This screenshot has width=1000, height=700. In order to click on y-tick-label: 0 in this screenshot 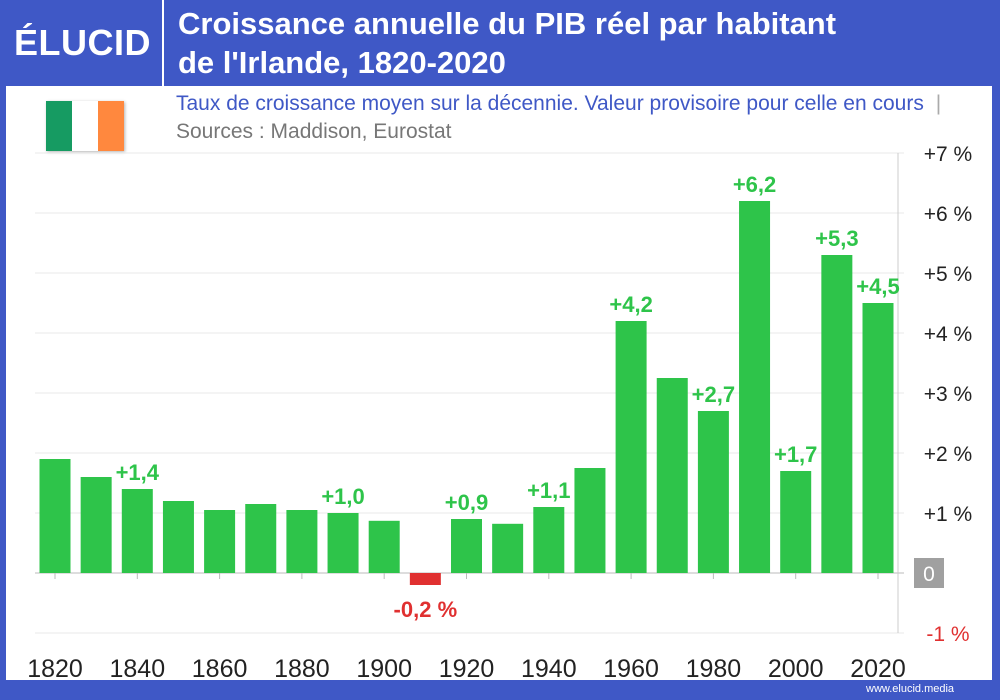, I will do `click(929, 574)`.